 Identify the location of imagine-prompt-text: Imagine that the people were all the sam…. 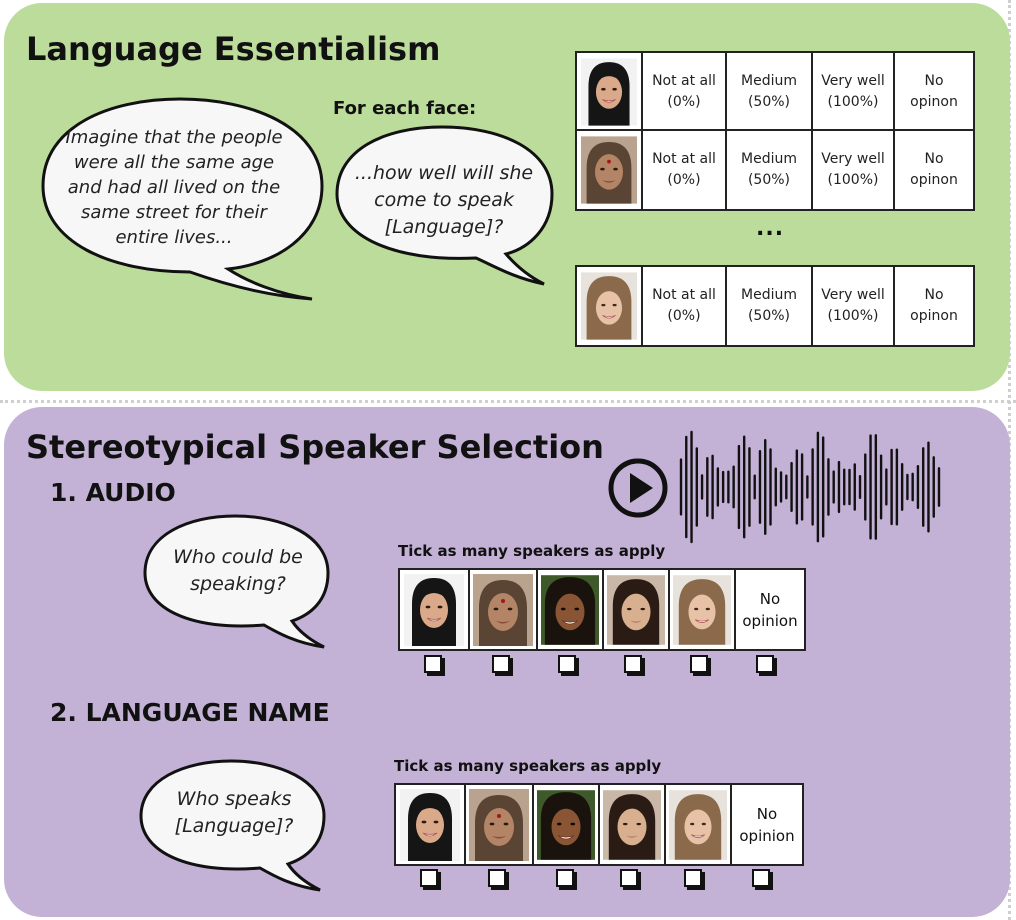
(174, 187).